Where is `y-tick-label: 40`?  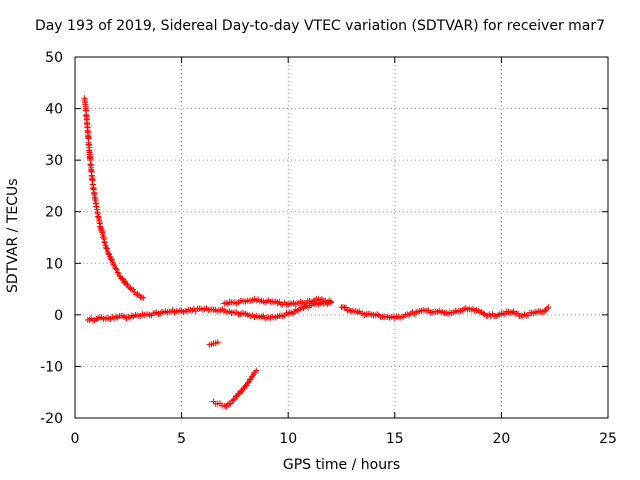
y-tick-label: 40 is located at coordinates (54, 110).